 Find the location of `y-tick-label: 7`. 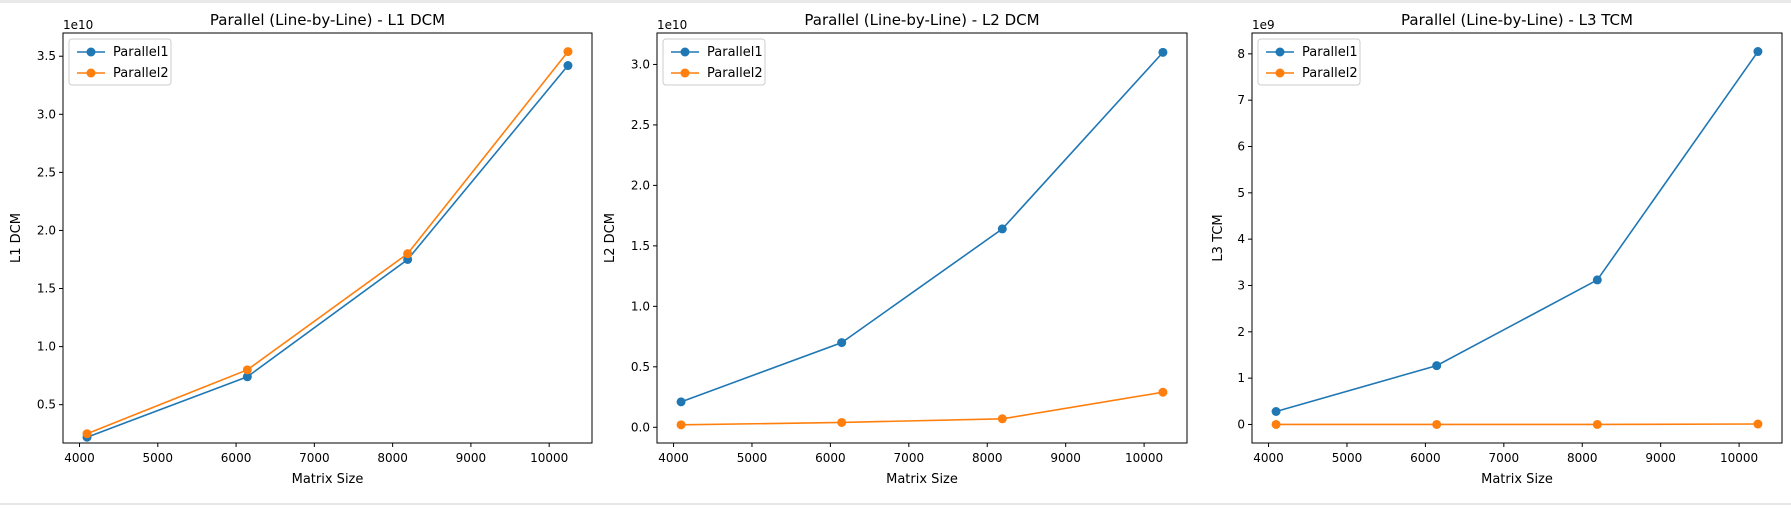

y-tick-label: 7 is located at coordinates (1241, 100).